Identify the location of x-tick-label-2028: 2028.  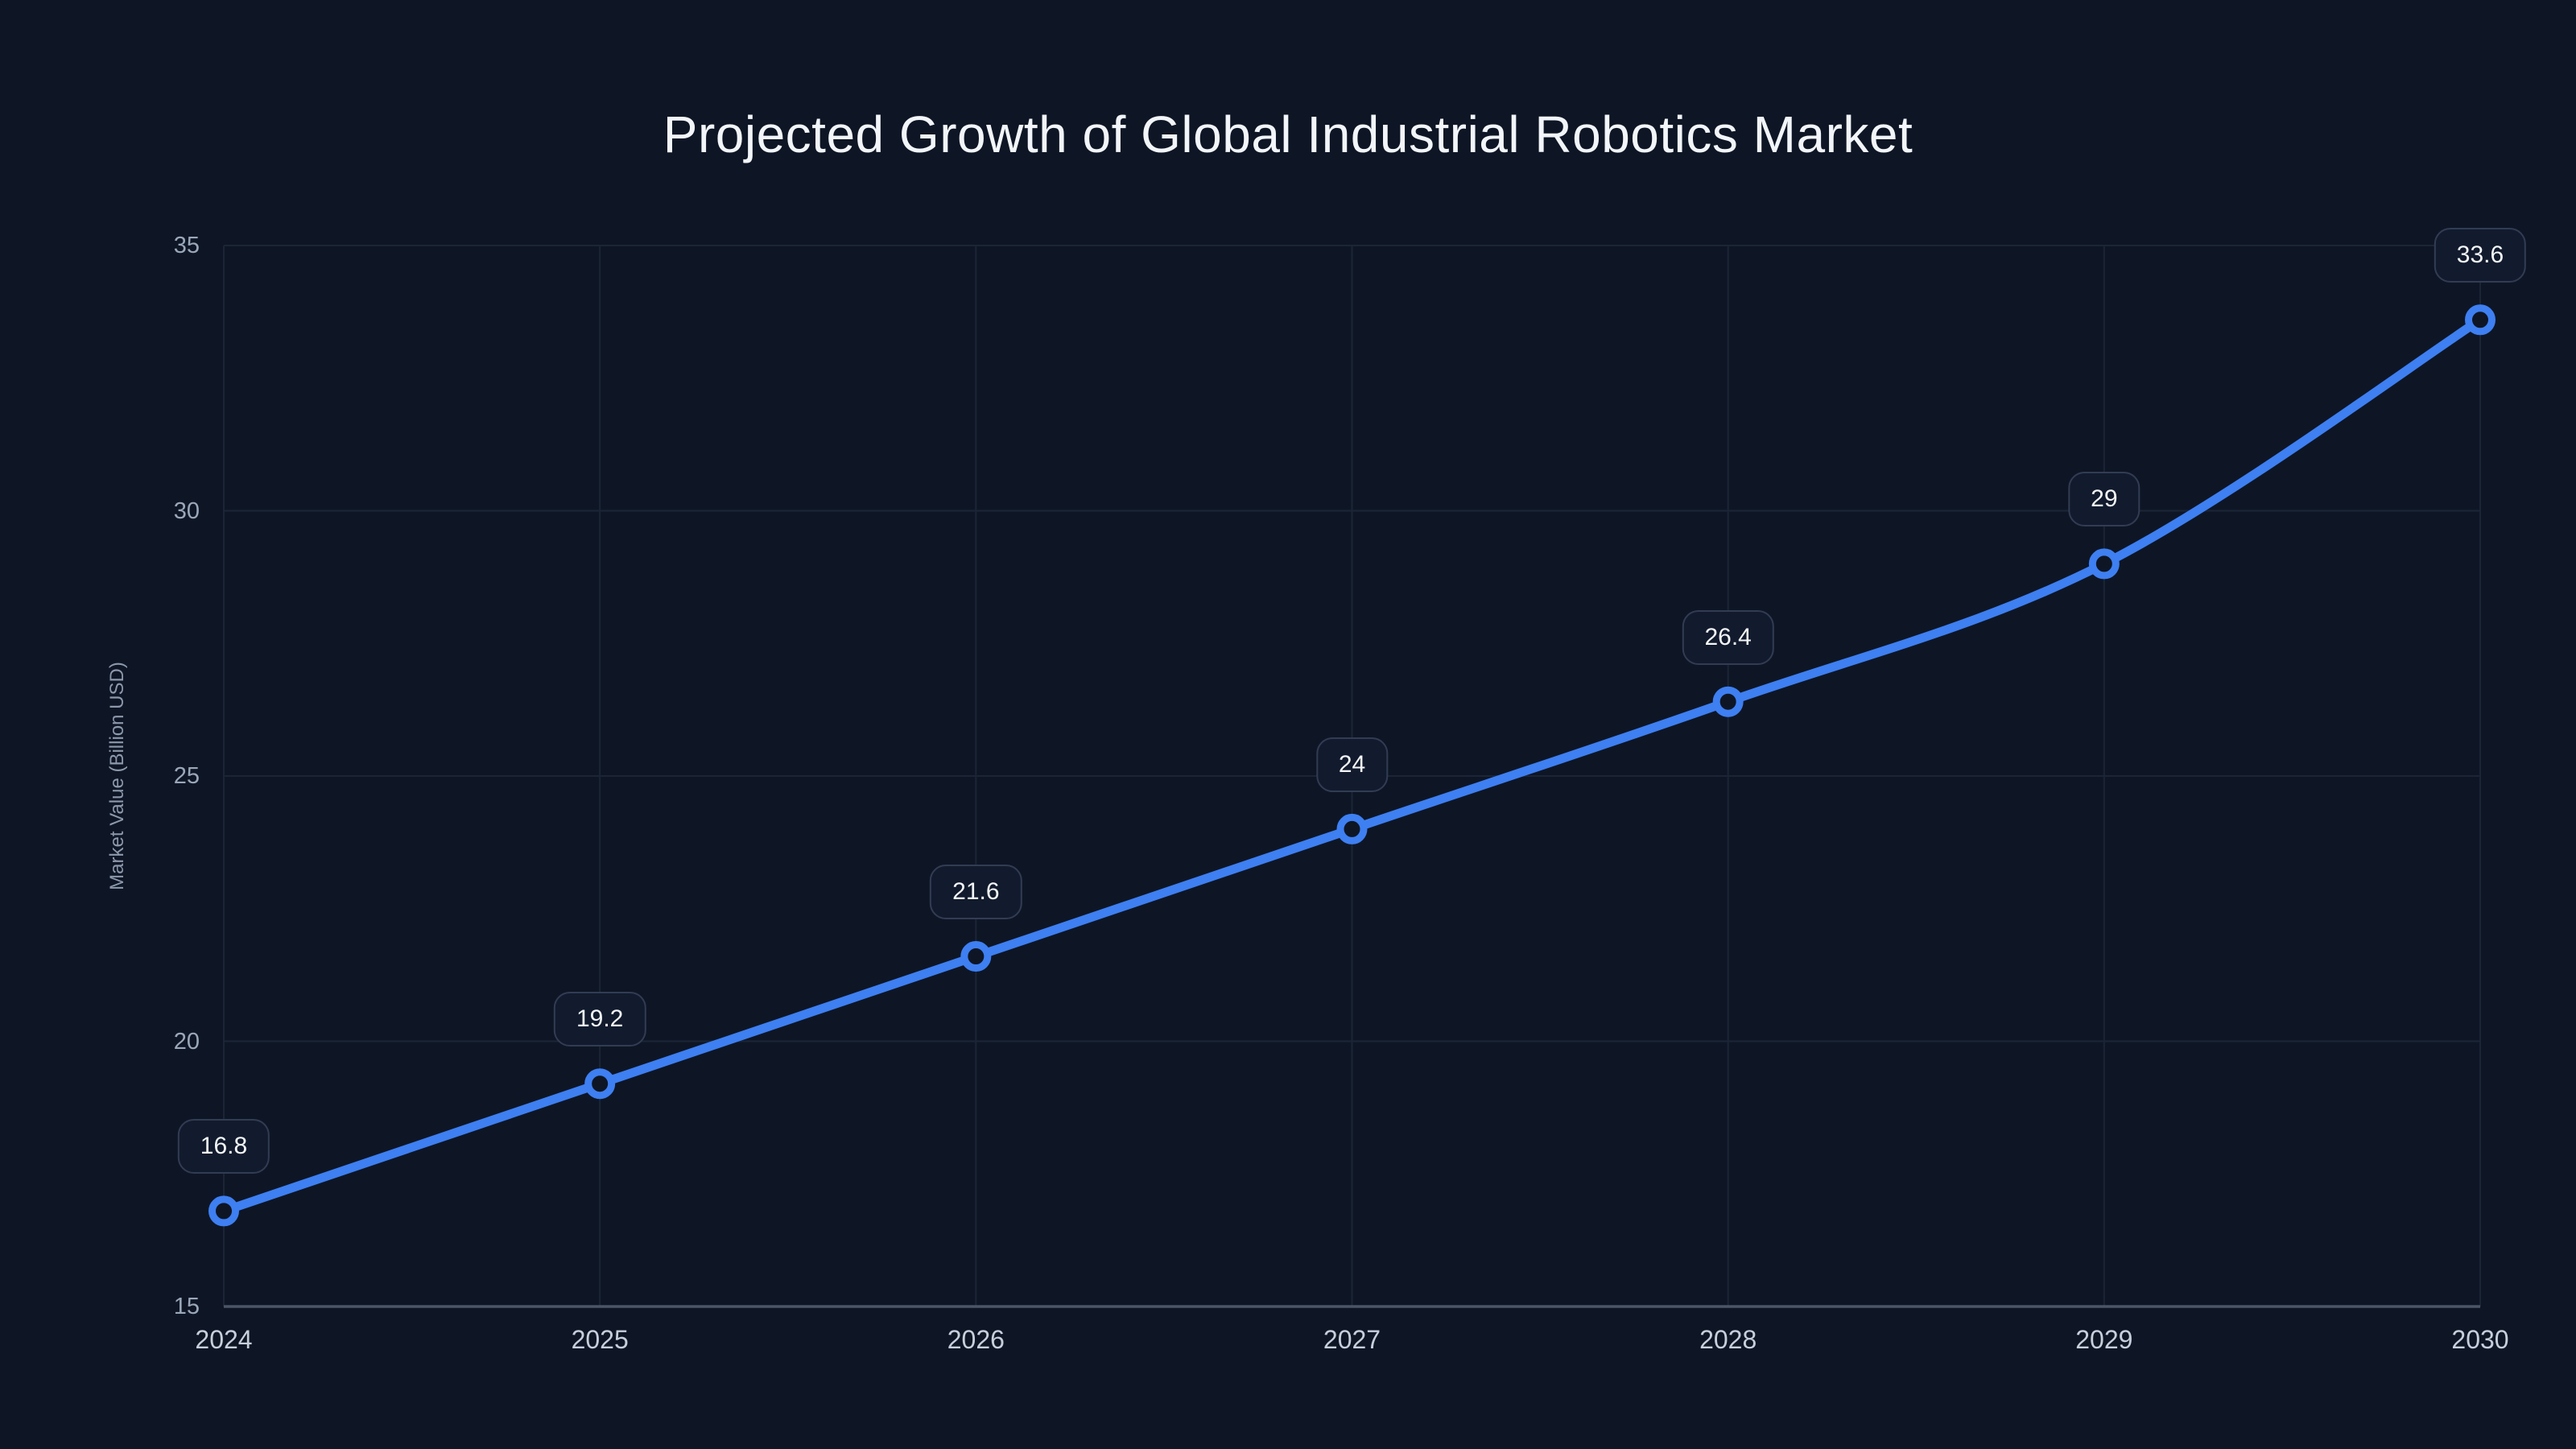
(1728, 1339).